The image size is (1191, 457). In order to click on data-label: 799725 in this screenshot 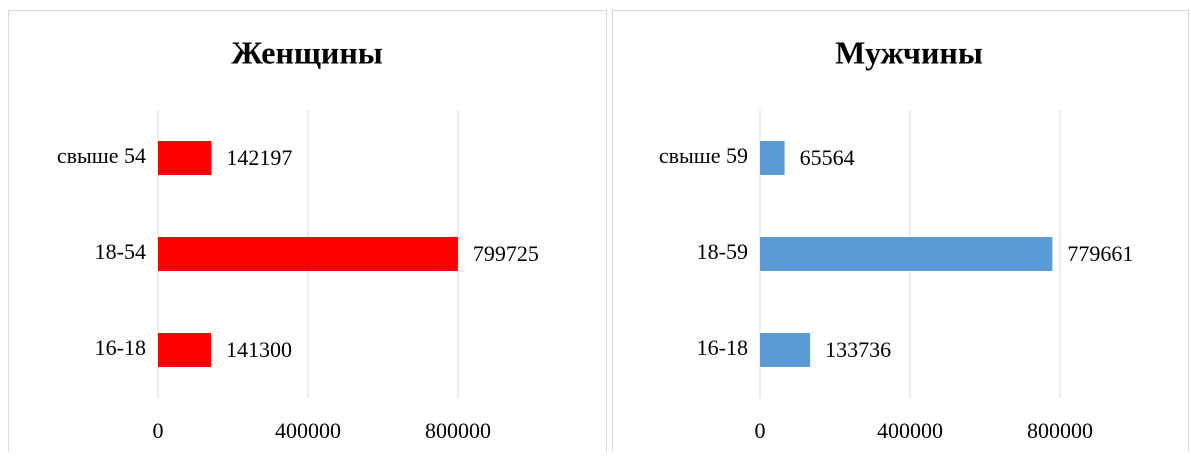, I will do `click(506, 253)`.